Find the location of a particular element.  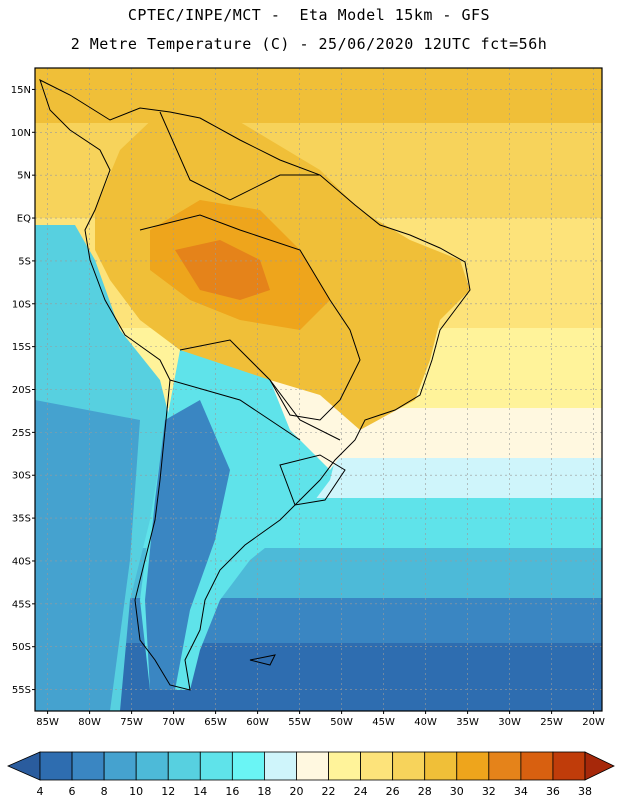

colorbar-label: 16 is located at coordinates (232, 791).